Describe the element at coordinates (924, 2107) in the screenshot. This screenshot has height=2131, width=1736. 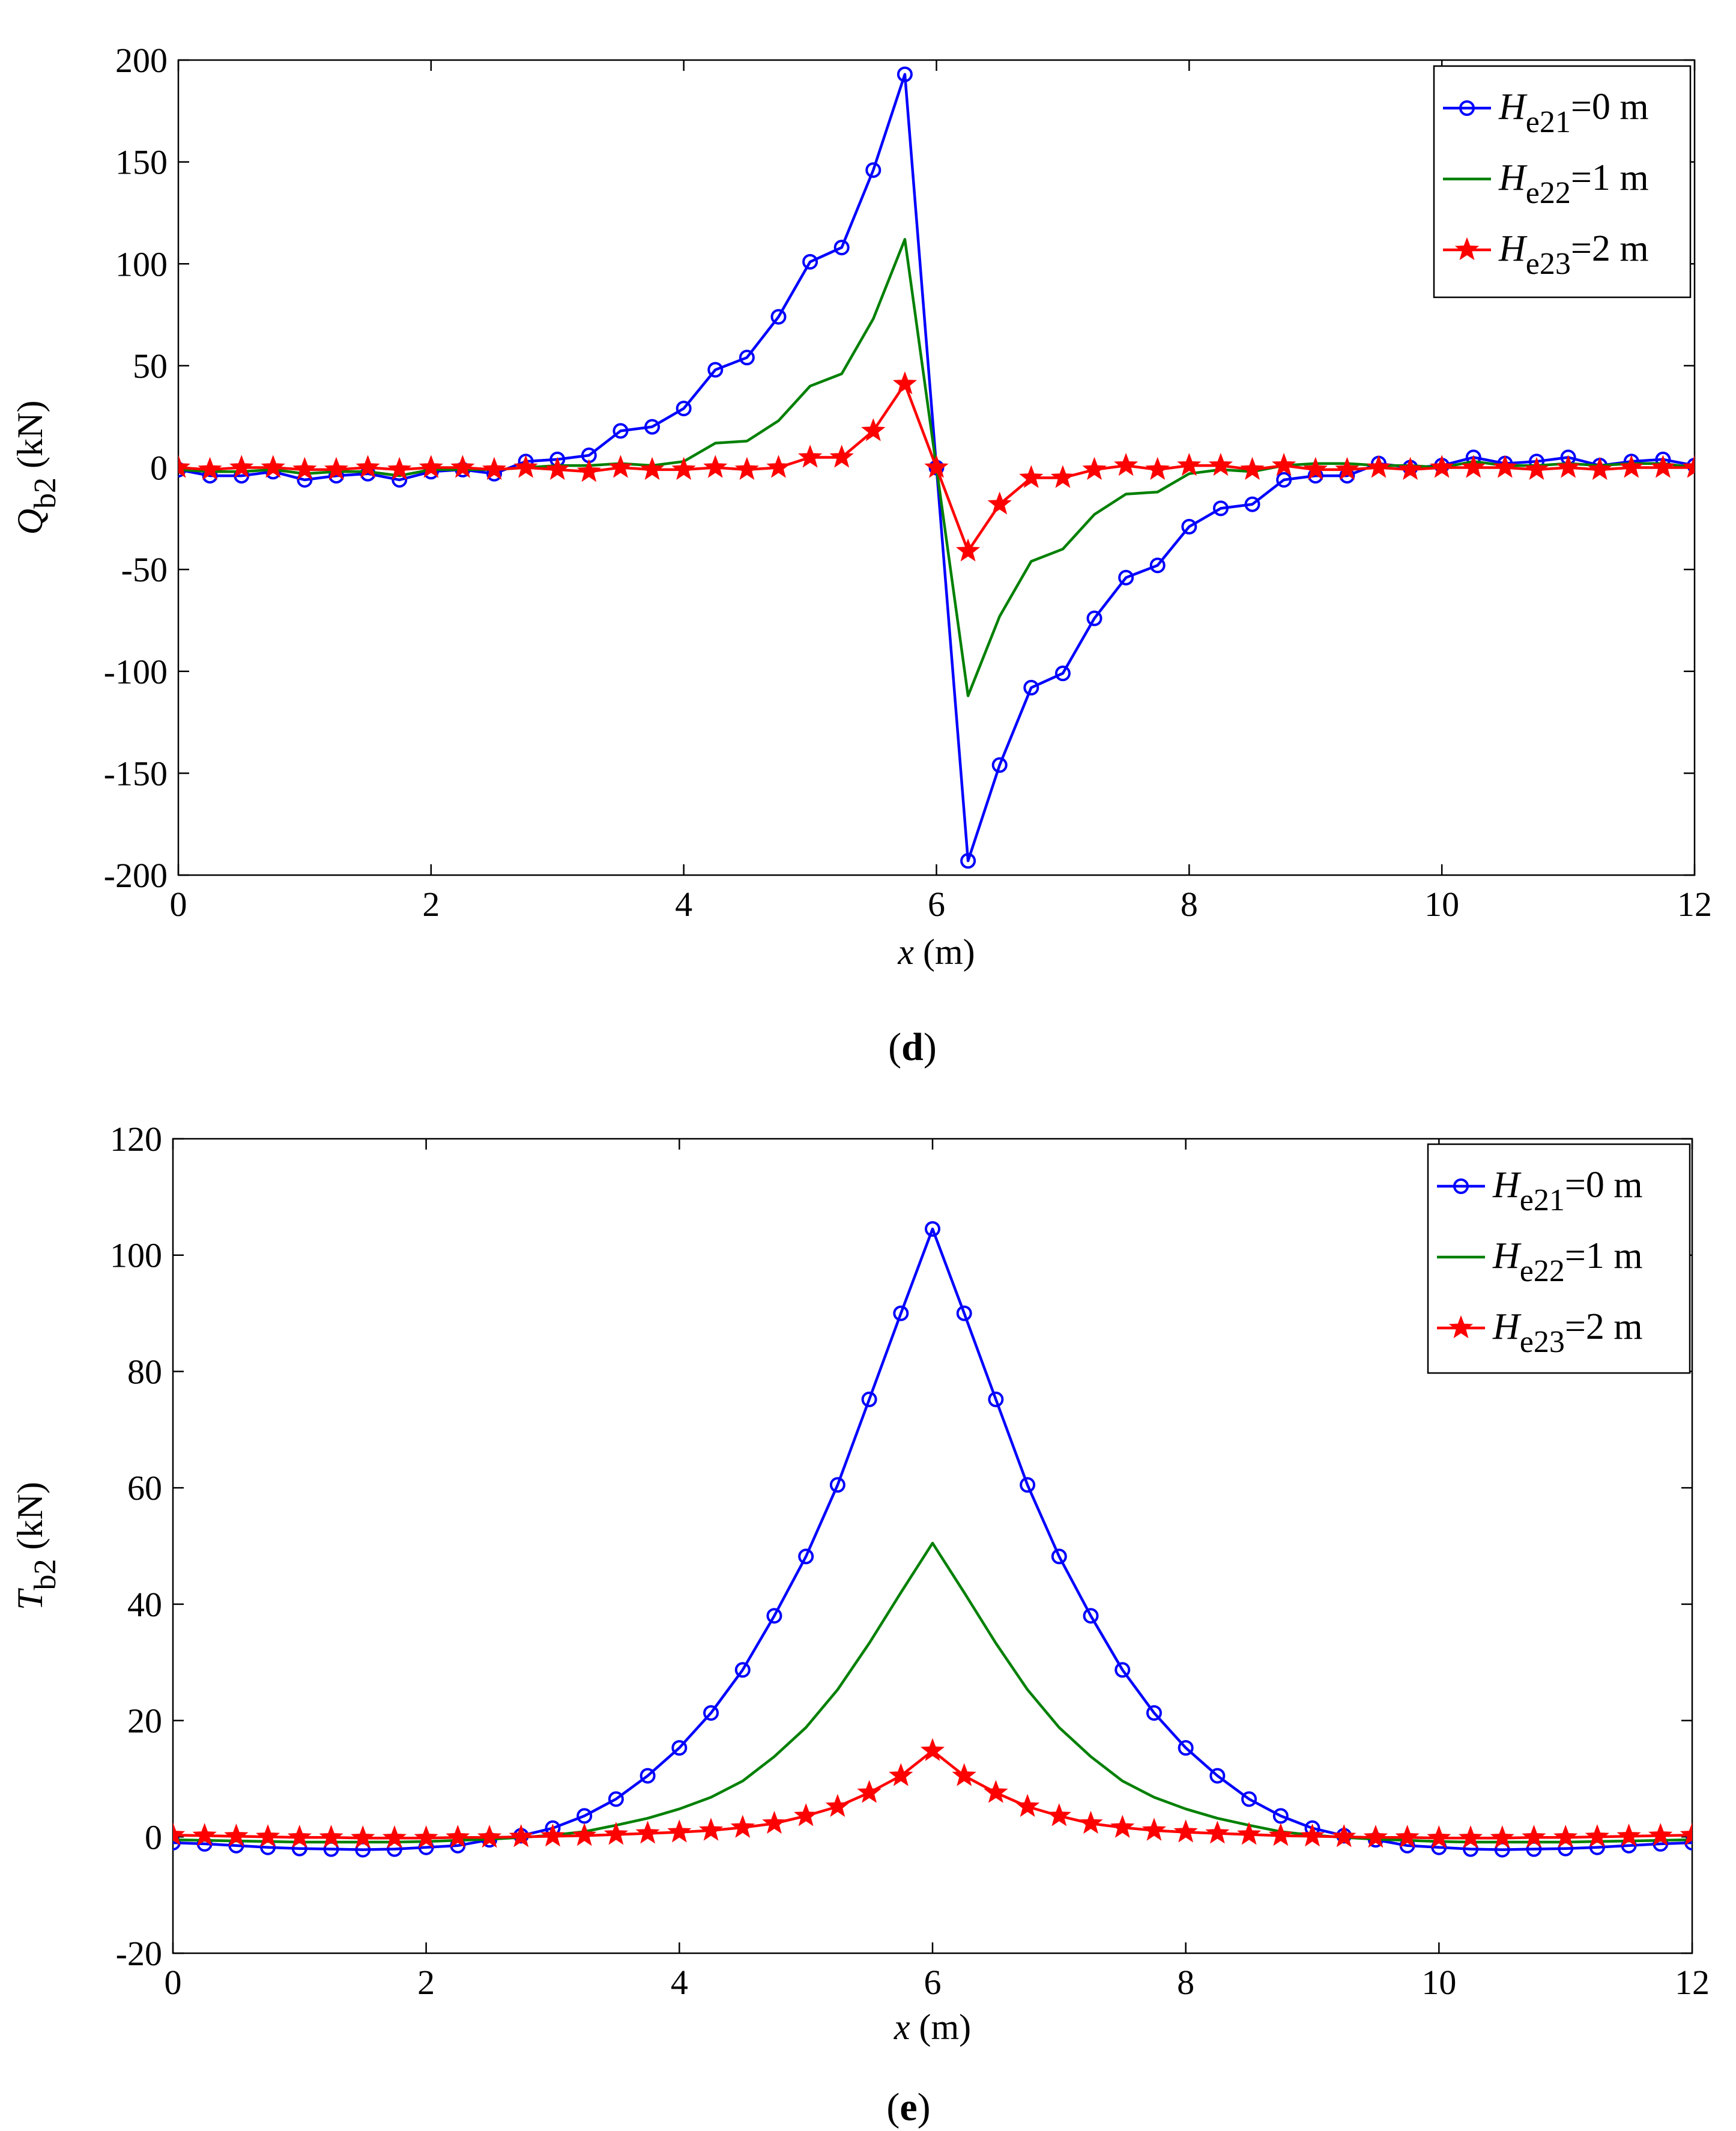
I see `panel-label-close: )` at that location.